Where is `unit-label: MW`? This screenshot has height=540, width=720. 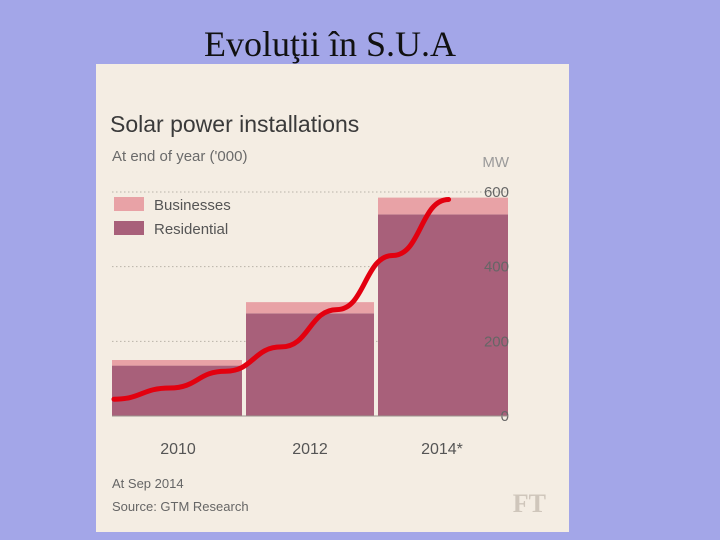
unit-label: MW is located at coordinates (495, 162).